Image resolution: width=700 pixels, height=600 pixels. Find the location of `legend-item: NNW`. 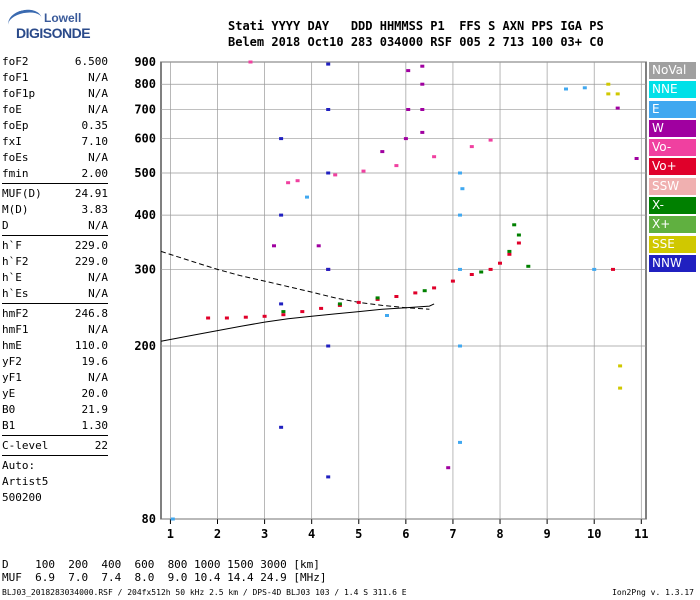

legend-item: NNW is located at coordinates (672, 263).